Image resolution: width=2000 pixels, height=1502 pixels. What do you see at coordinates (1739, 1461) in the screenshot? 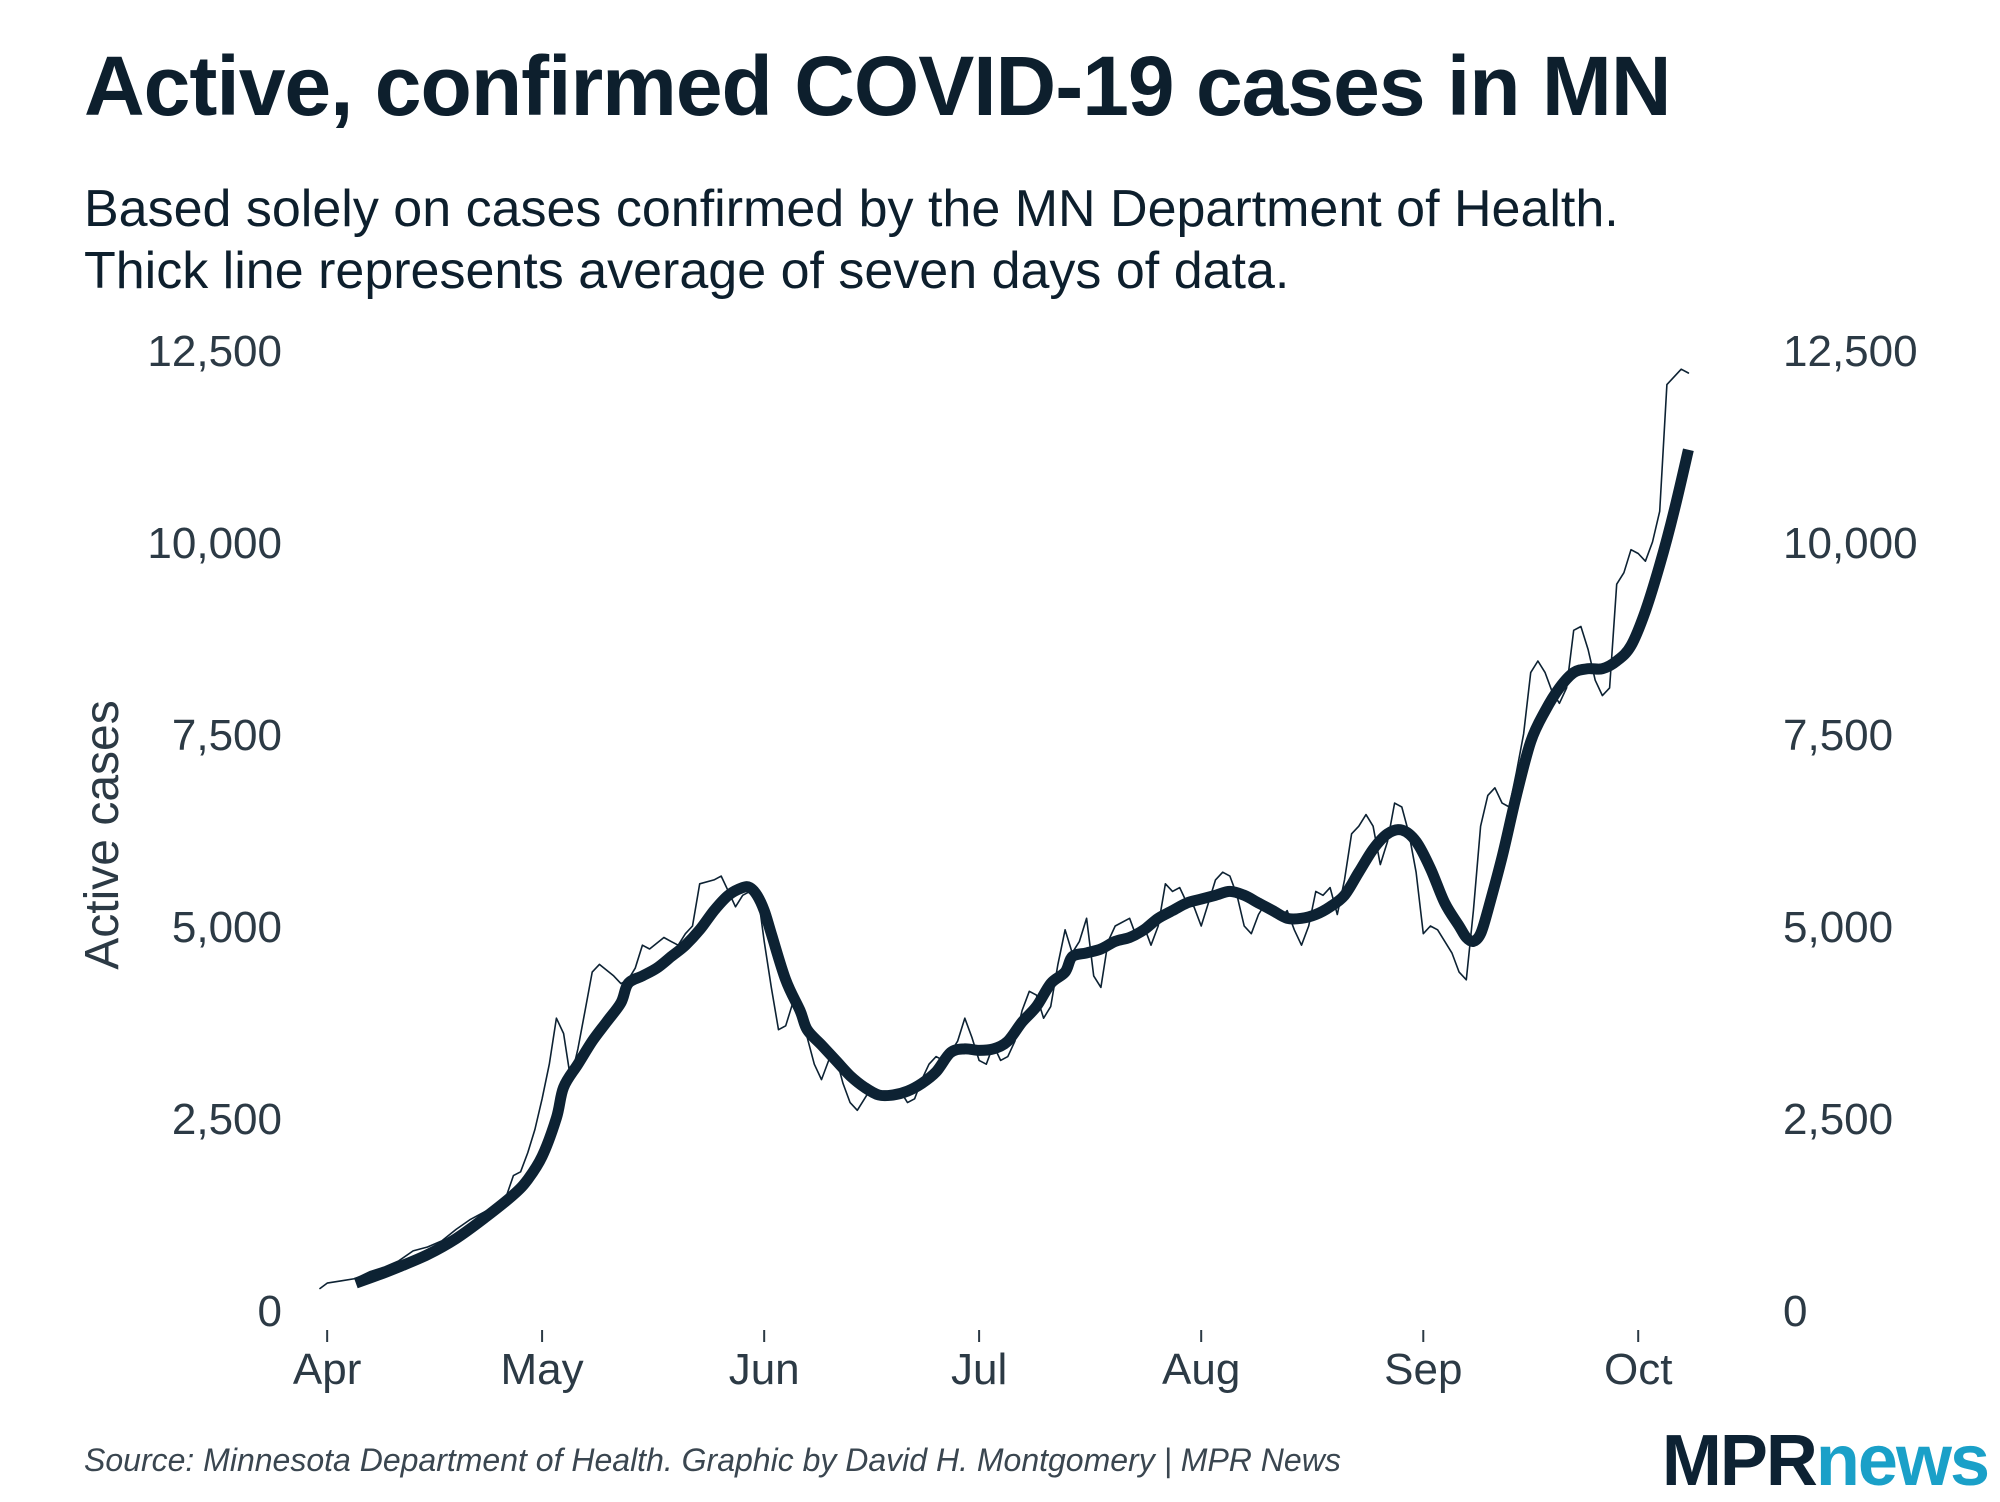
I see `logo-mpr: MPR` at bounding box center [1739, 1461].